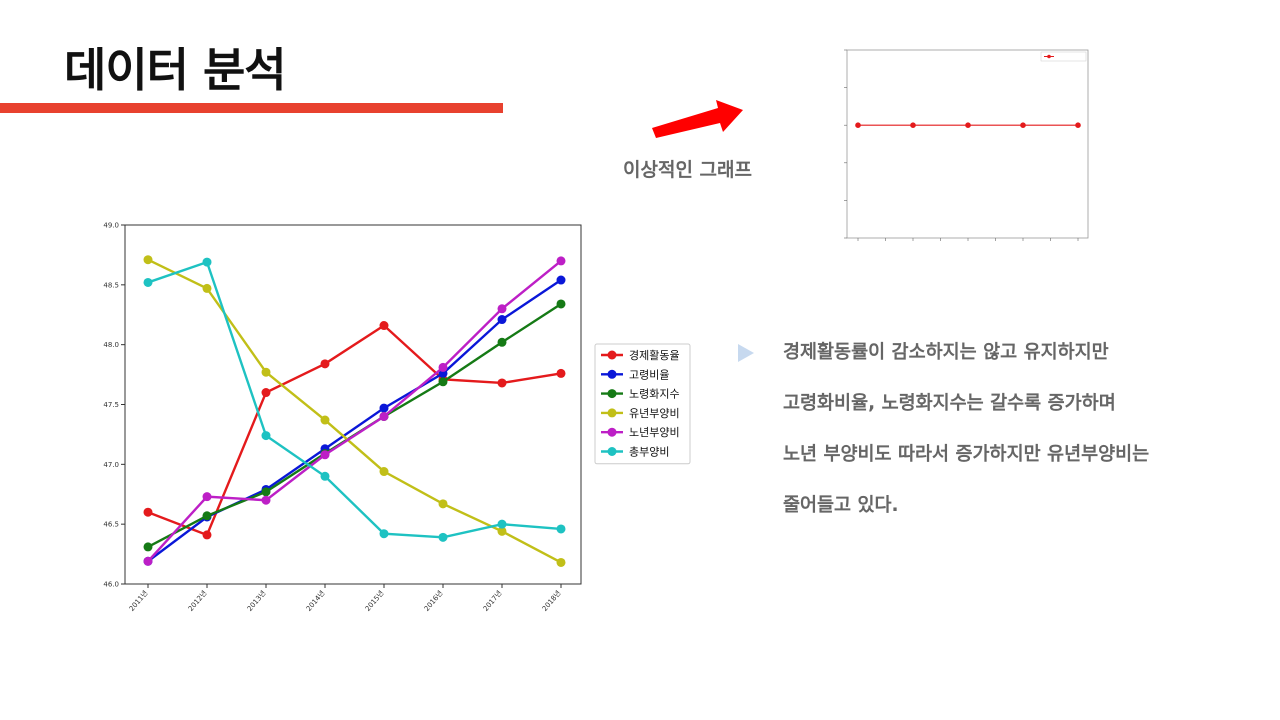  Describe the element at coordinates (697, 119) in the screenshot. I see `red-arrow-icon` at that location.